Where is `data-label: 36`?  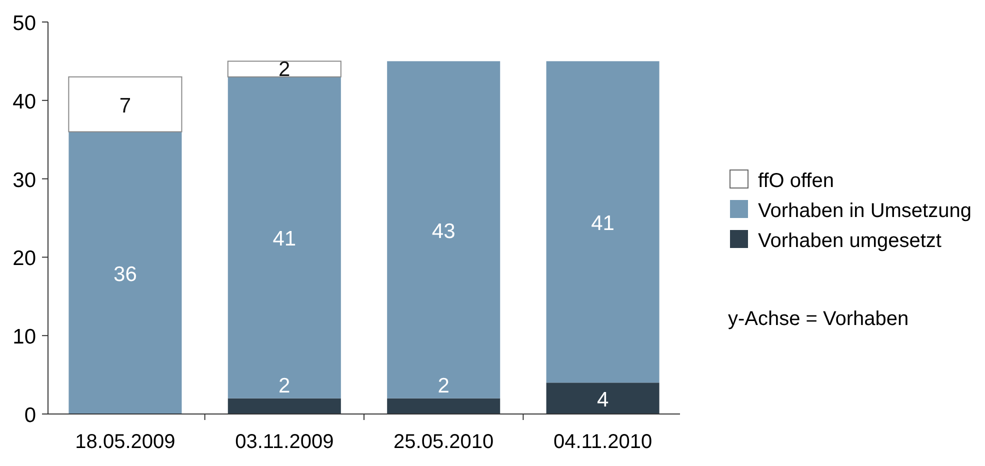
data-label: 36 is located at coordinates (125, 274).